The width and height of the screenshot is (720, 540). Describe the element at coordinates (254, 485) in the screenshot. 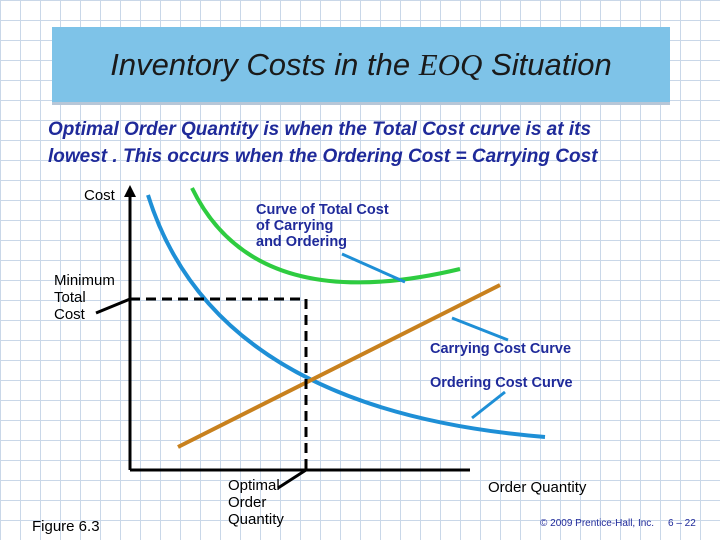

I see `optimal-line-1: Optimal` at that location.